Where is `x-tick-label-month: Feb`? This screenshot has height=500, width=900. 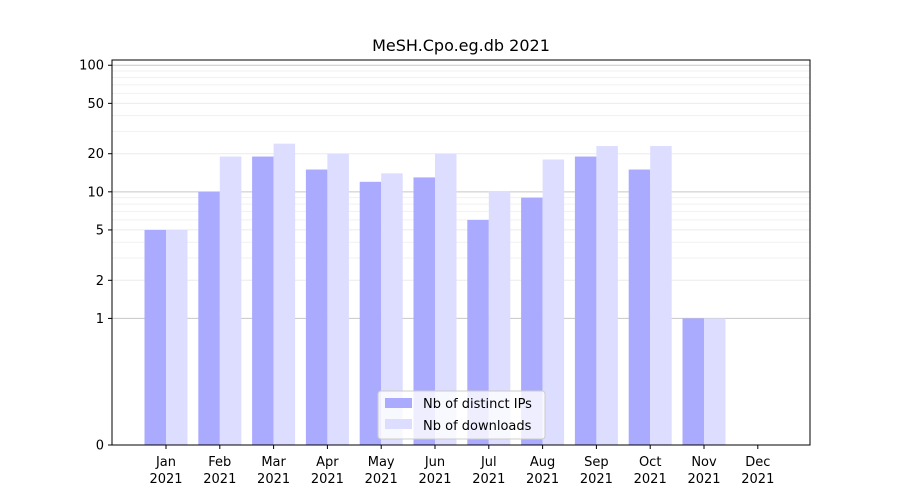 x-tick-label-month: Feb is located at coordinates (219, 462).